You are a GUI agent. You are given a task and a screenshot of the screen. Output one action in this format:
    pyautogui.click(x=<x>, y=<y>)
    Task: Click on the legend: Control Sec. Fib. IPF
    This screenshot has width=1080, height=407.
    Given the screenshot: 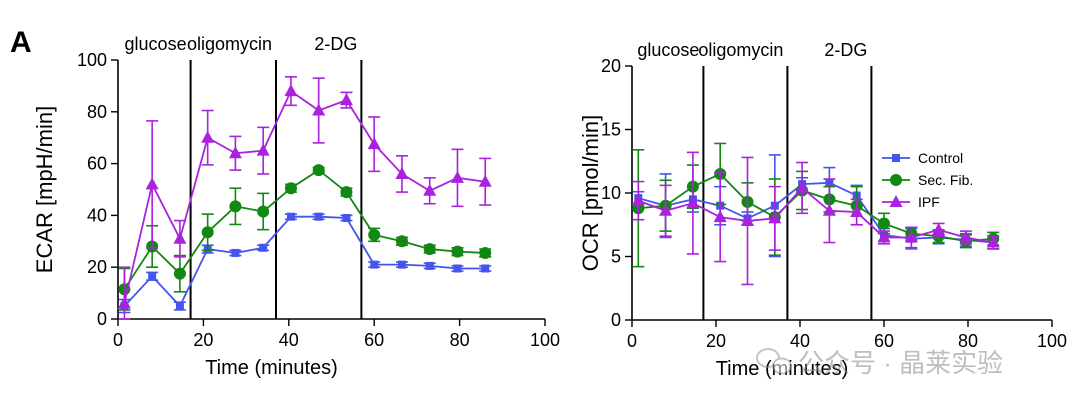 What is the action you would take?
    pyautogui.click(x=927, y=180)
    